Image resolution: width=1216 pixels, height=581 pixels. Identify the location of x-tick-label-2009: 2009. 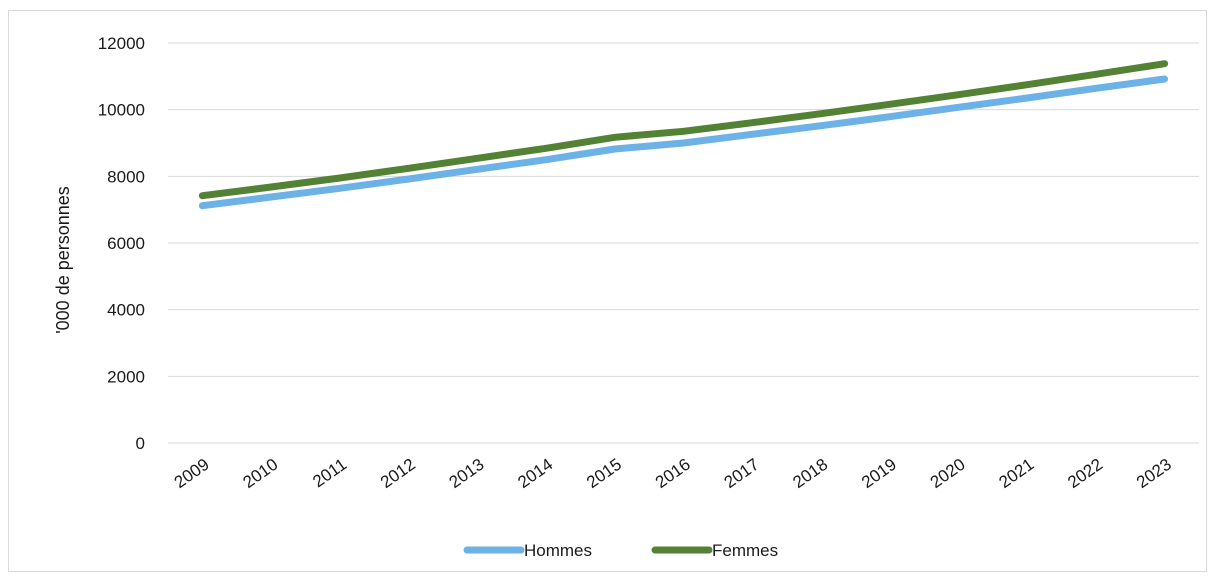
(192, 473).